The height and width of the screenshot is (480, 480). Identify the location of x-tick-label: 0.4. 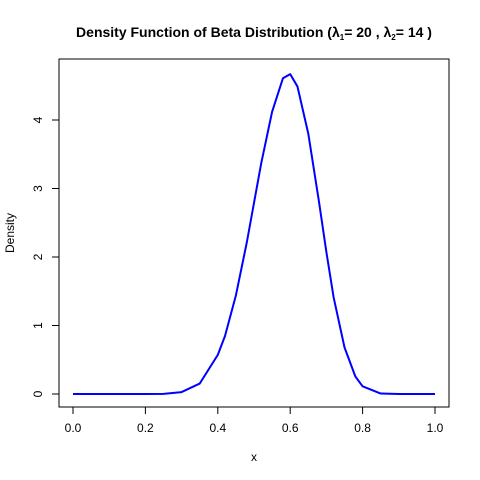
(217, 428).